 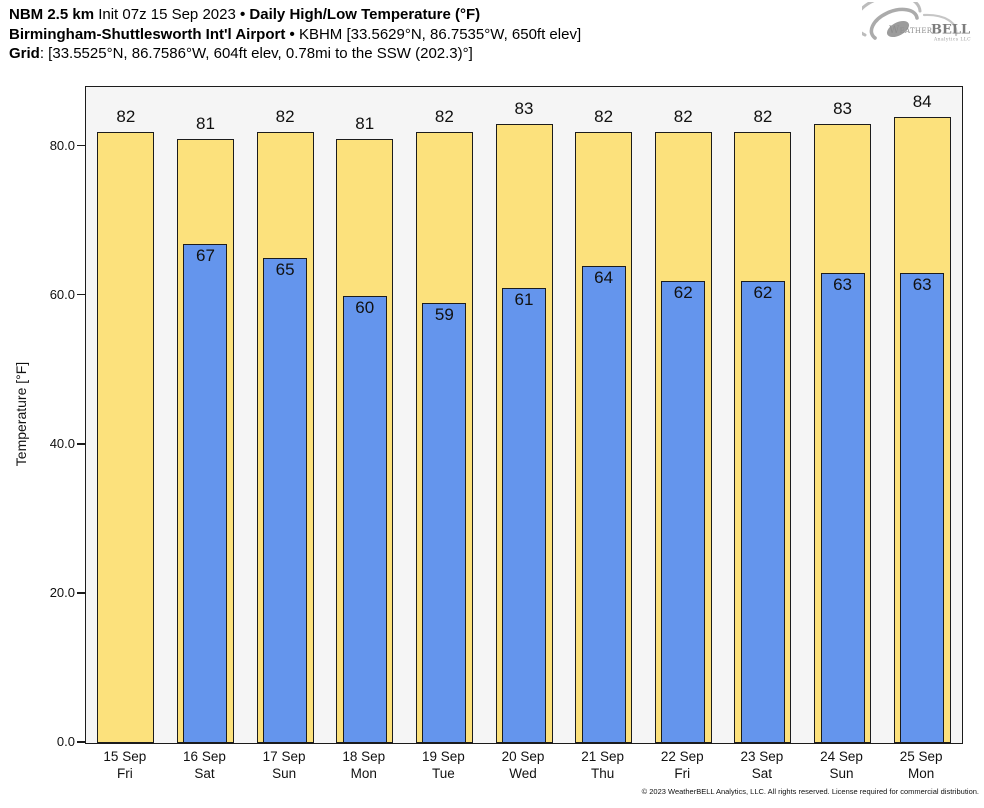 What do you see at coordinates (921, 765) in the screenshot?
I see `x-tick-label: 25 Sep Mon` at bounding box center [921, 765].